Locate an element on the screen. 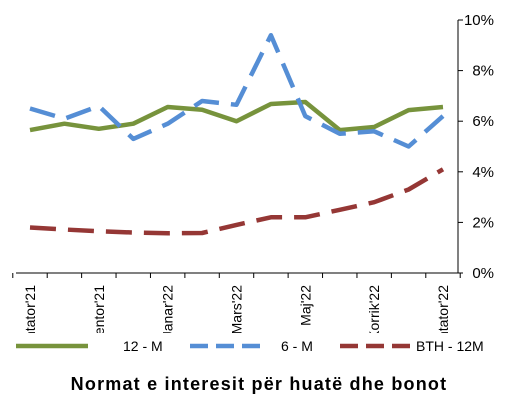 The image size is (519, 407). chart-title: Normat e interesit për huatë dhe bonot is located at coordinates (259, 384).